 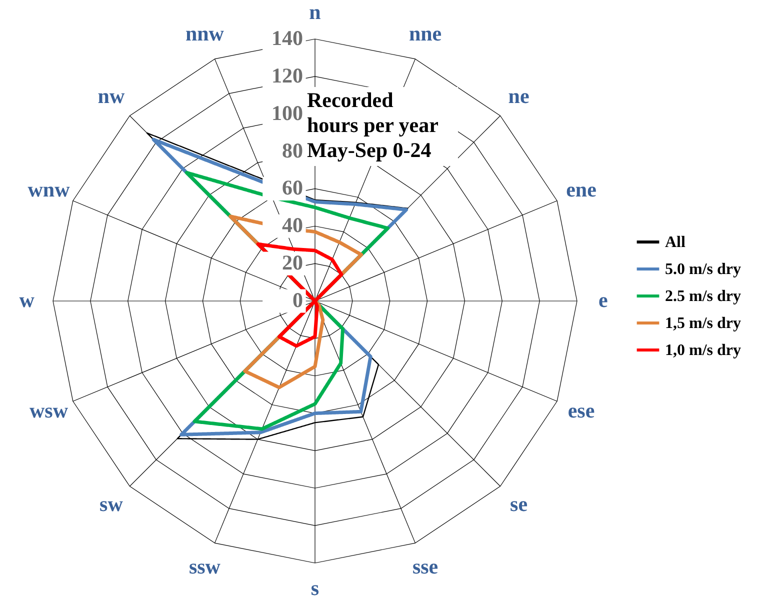 What do you see at coordinates (315, 586) in the screenshot?
I see `spoke-label: s` at bounding box center [315, 586].